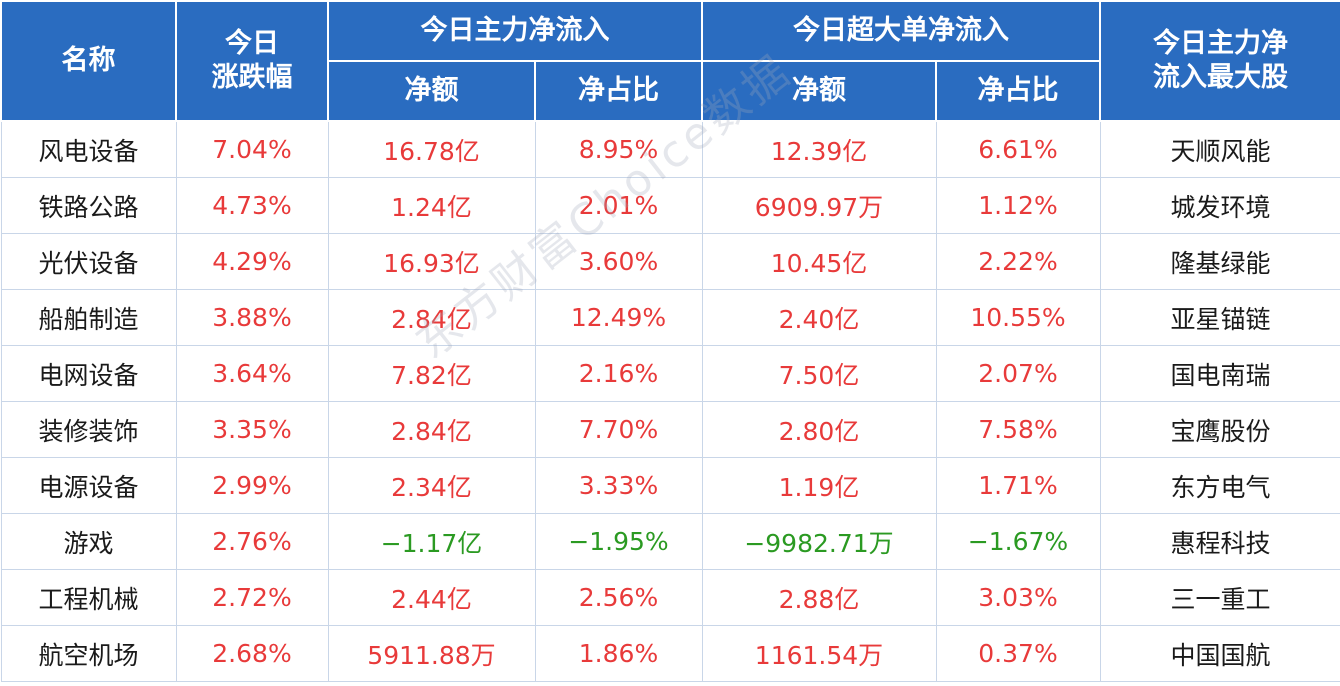  Describe the element at coordinates (252, 149) in the screenshot. I see `change-cell: 7.04%` at that location.